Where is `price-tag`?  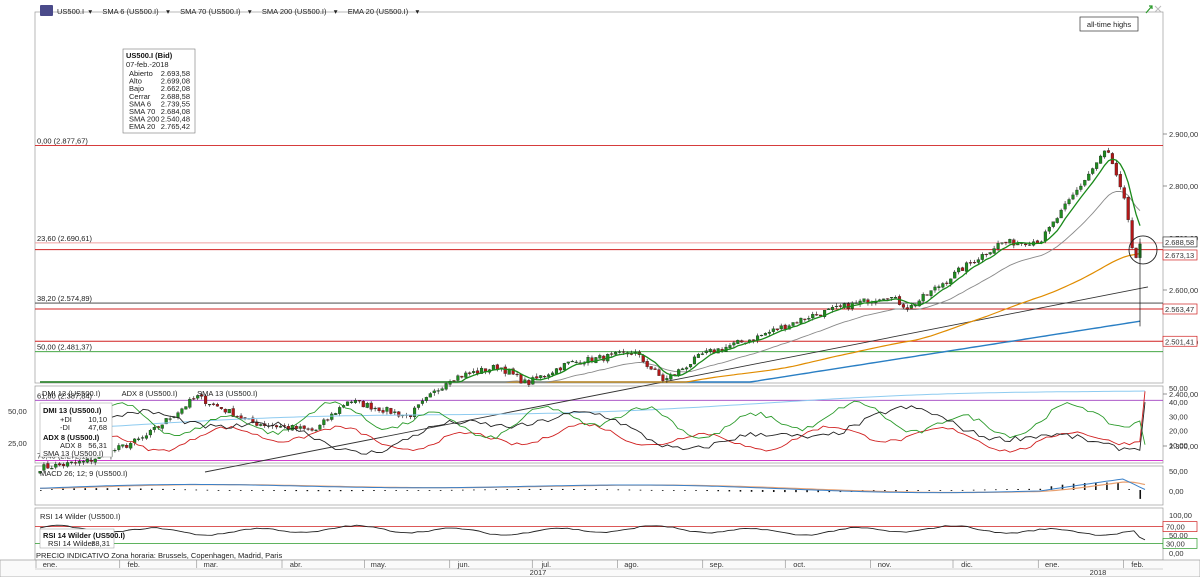
price-tag is located at coordinates (1180, 341).